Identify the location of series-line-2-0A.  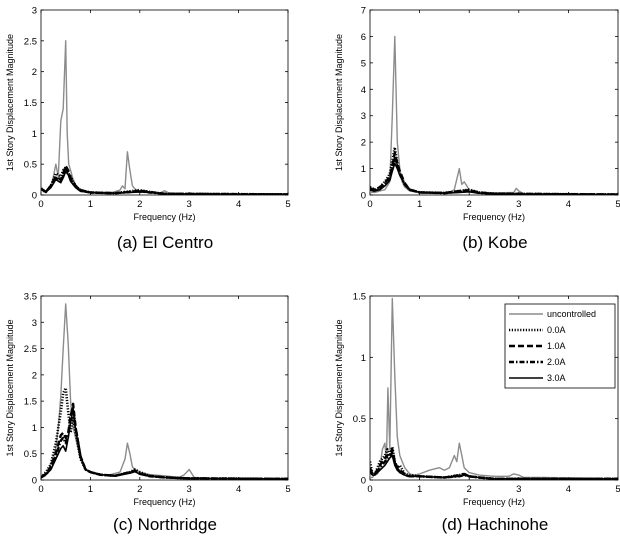
(494, 465).